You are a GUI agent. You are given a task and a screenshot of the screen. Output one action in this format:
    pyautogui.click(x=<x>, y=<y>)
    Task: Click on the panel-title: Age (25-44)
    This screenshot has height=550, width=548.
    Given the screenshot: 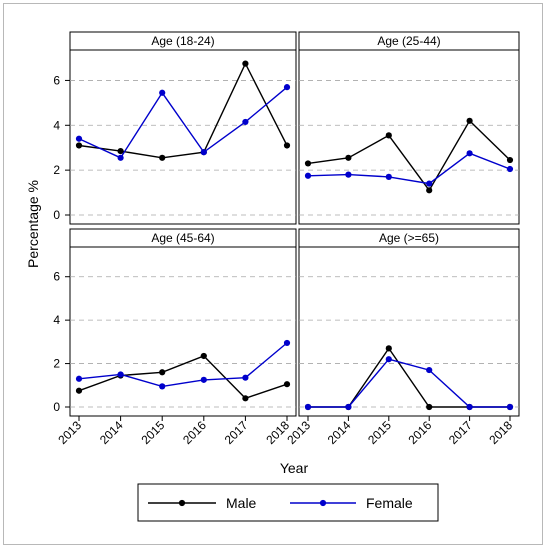 What is the action you would take?
    pyautogui.click(x=408, y=41)
    